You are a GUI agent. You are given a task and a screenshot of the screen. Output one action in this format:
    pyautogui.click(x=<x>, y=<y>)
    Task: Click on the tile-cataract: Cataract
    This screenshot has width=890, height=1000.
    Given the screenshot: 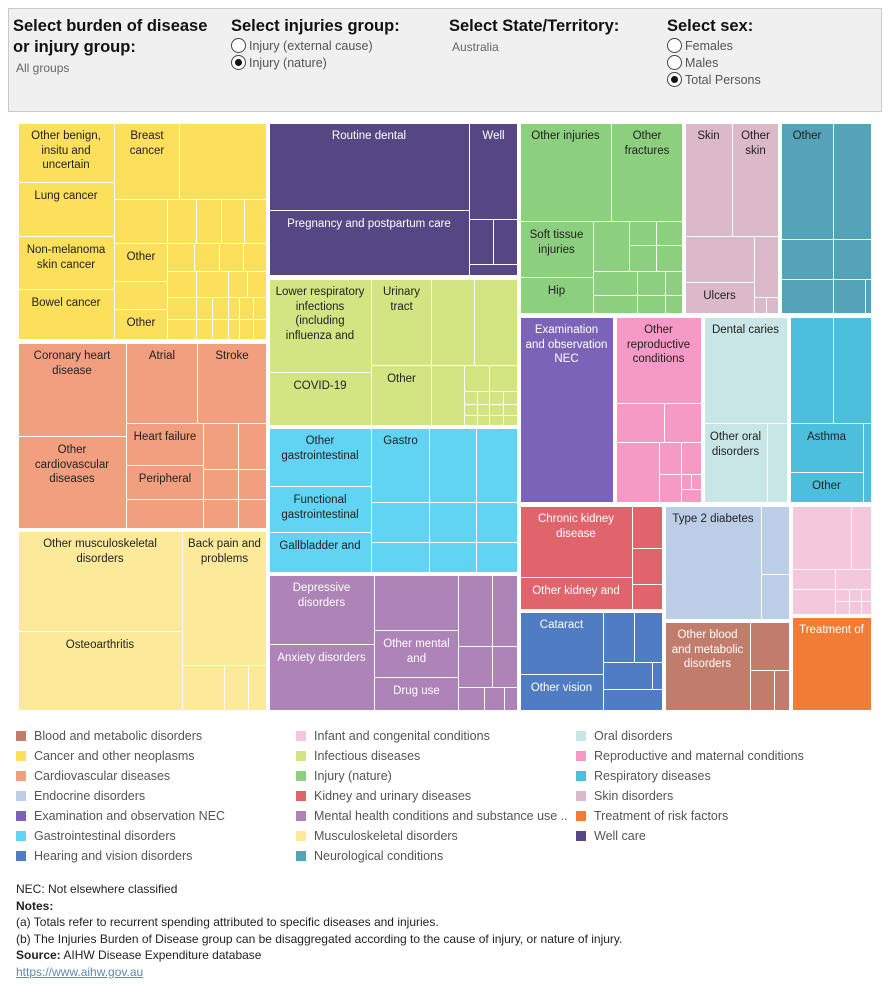 What is the action you would take?
    pyautogui.click(x=562, y=643)
    